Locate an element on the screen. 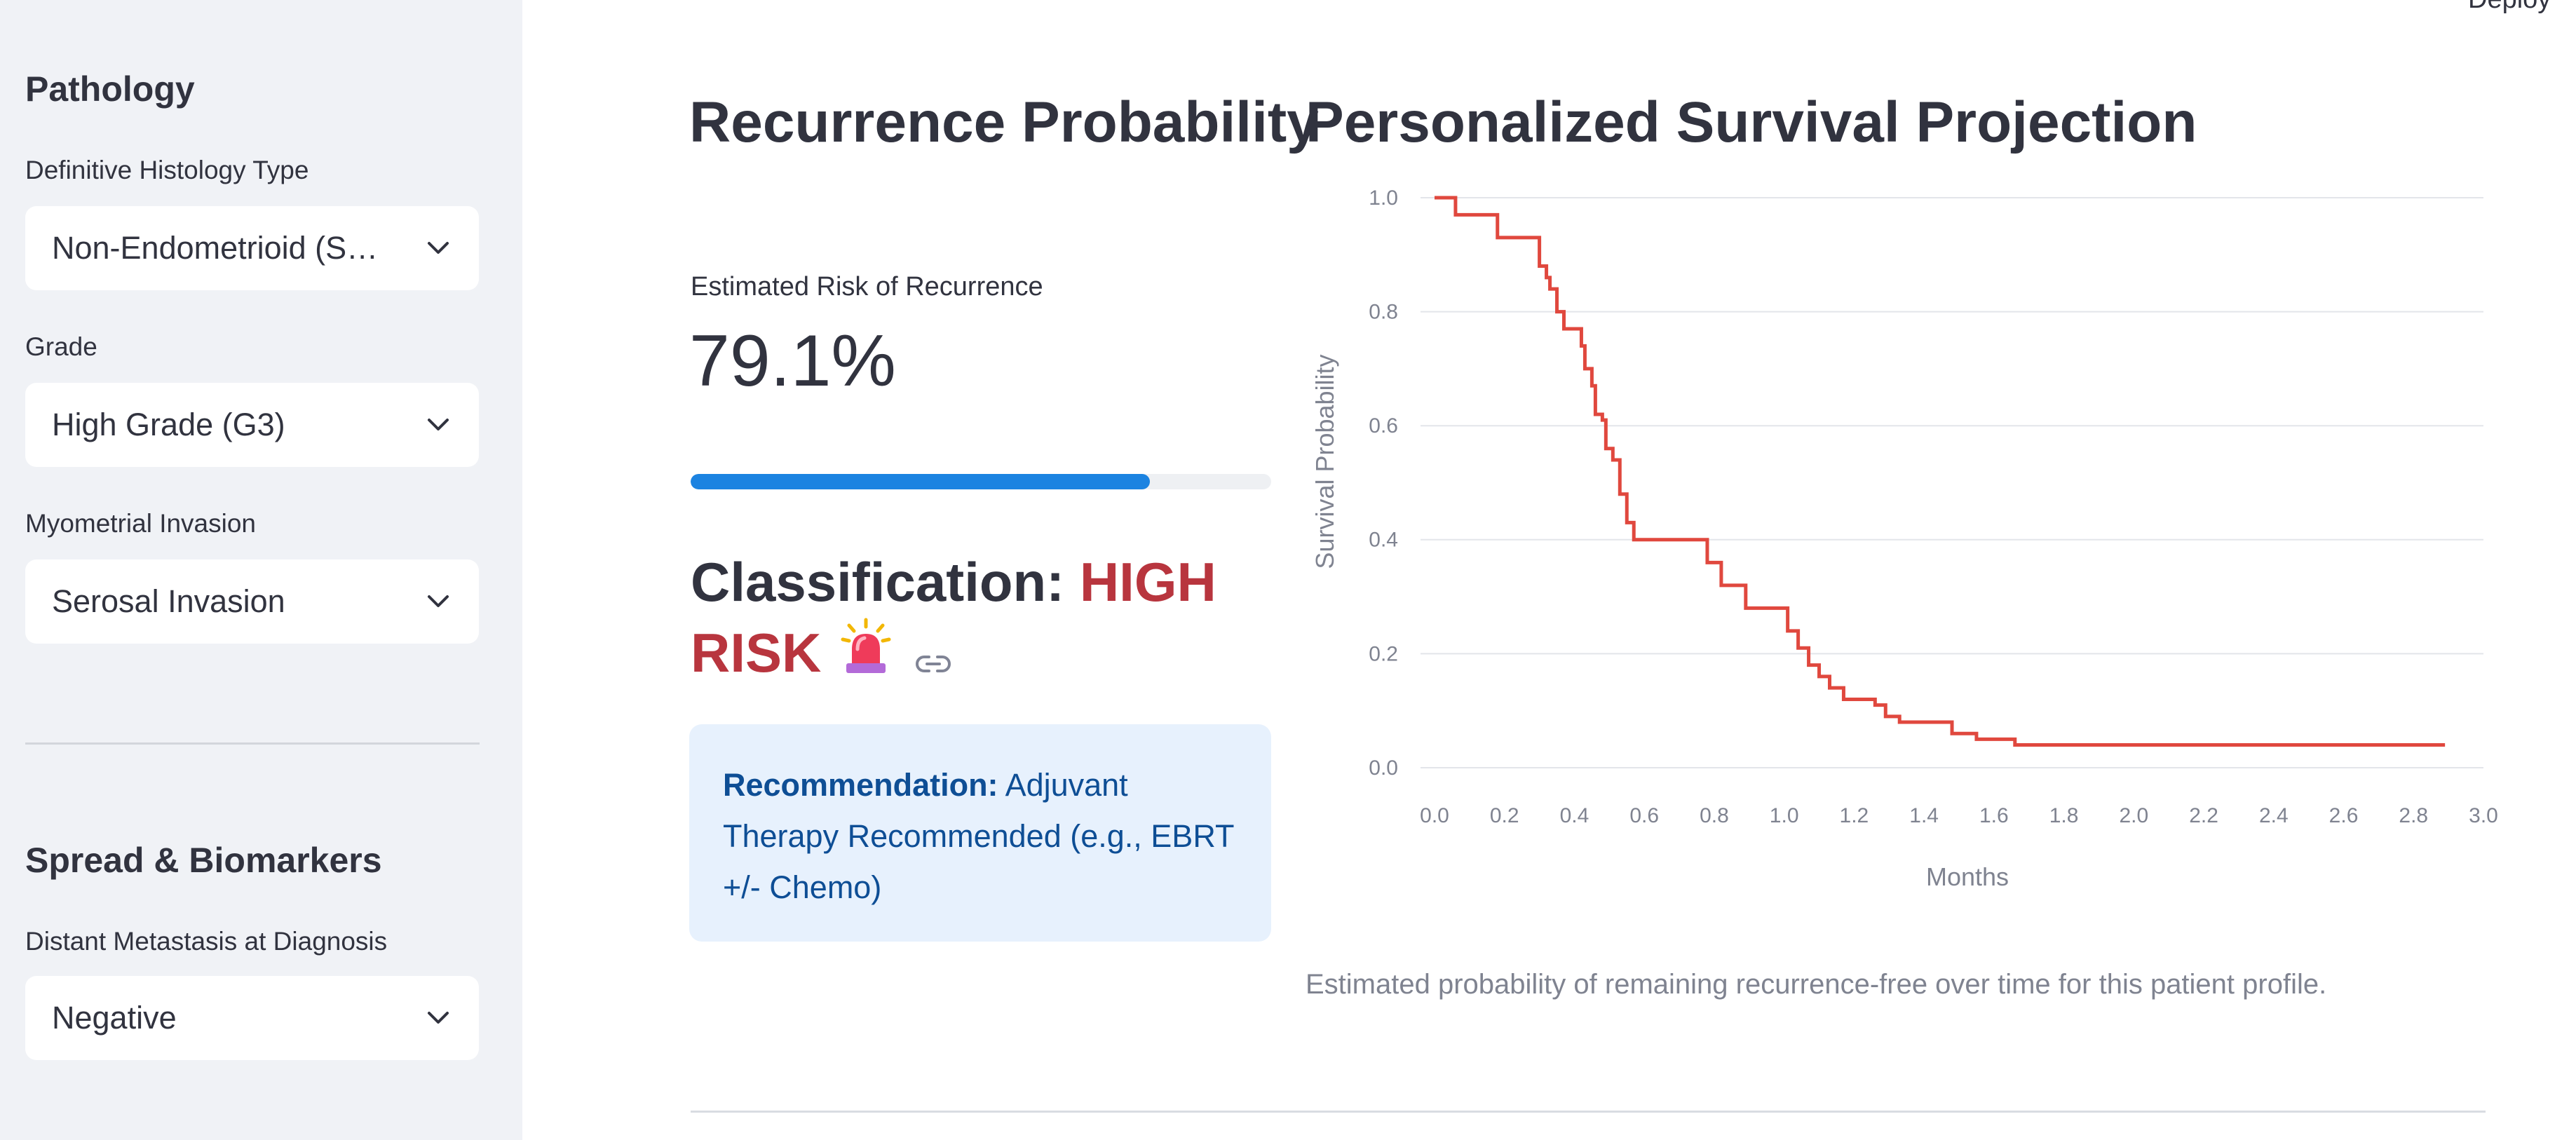  x-tick-label: 2.4 is located at coordinates (2274, 815).